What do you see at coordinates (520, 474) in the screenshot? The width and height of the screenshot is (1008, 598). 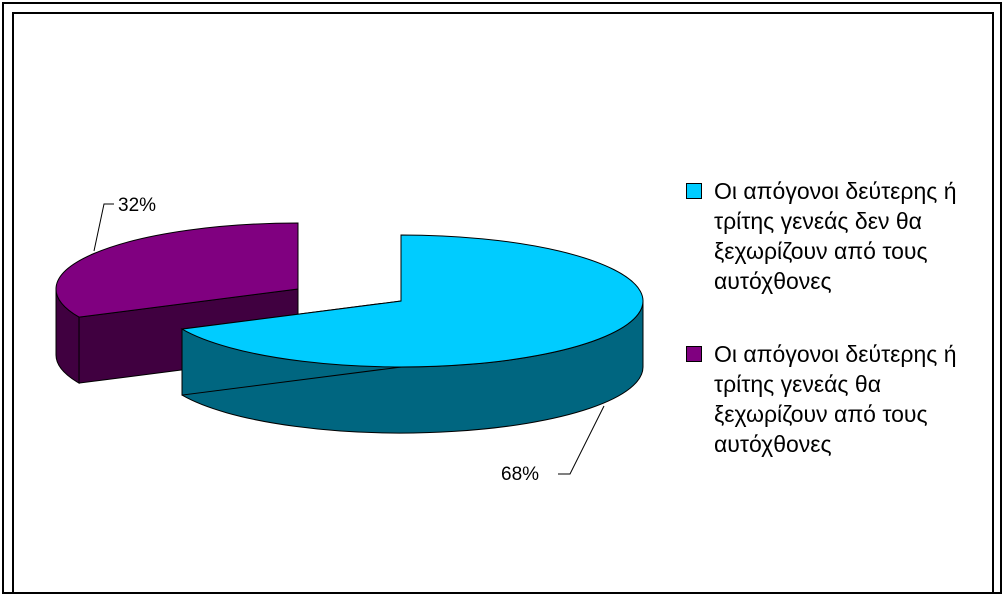 I see `data-label-68: 68%` at bounding box center [520, 474].